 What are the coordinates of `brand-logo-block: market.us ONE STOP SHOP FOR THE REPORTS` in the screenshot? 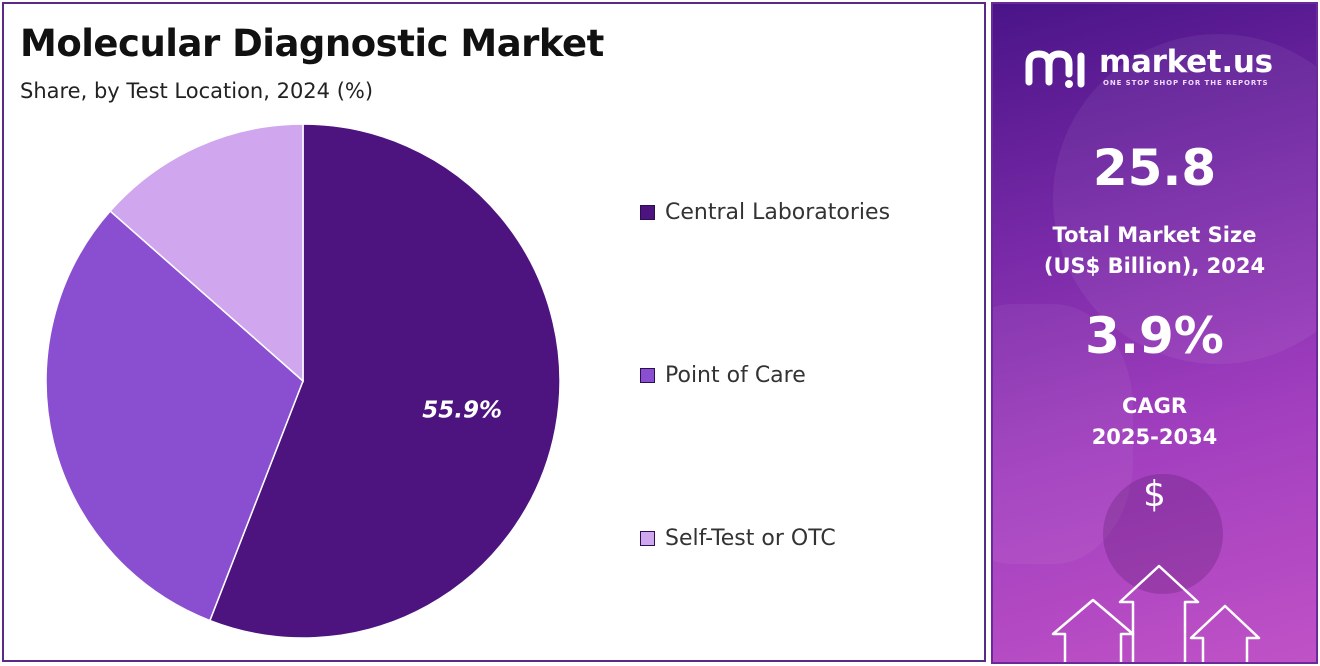 It's located at (1160, 69).